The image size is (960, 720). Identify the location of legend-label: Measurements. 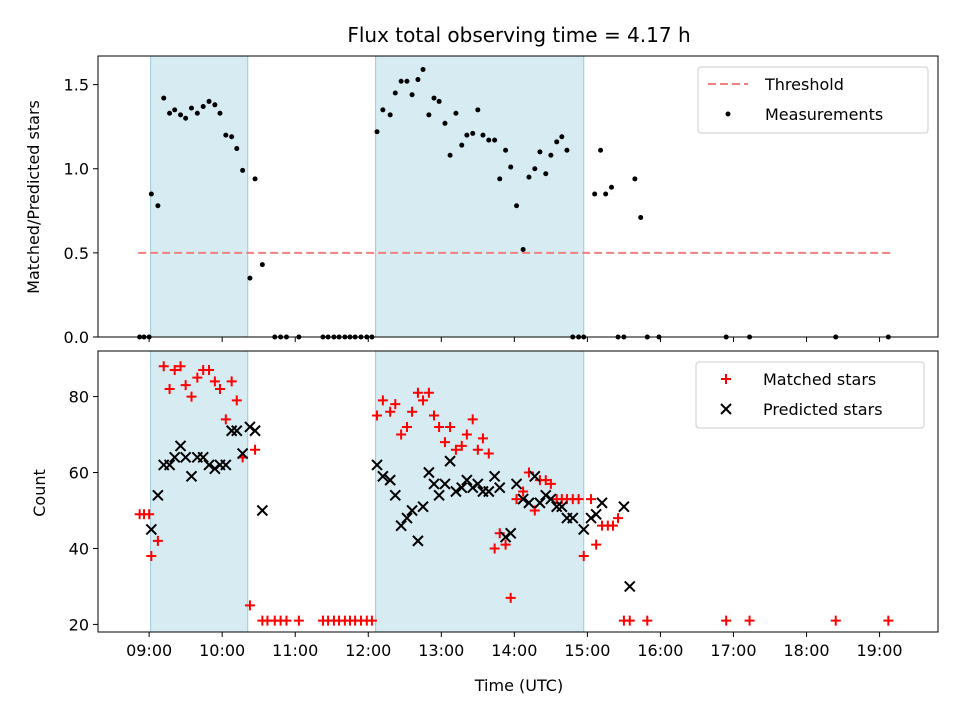
(824, 114).